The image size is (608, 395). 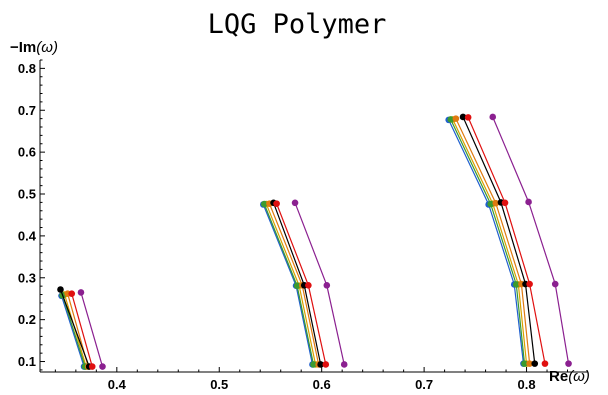 I want to click on x-ticks: 0.4 0.5 0.6 0.7 0.8, so click(x=311, y=379).